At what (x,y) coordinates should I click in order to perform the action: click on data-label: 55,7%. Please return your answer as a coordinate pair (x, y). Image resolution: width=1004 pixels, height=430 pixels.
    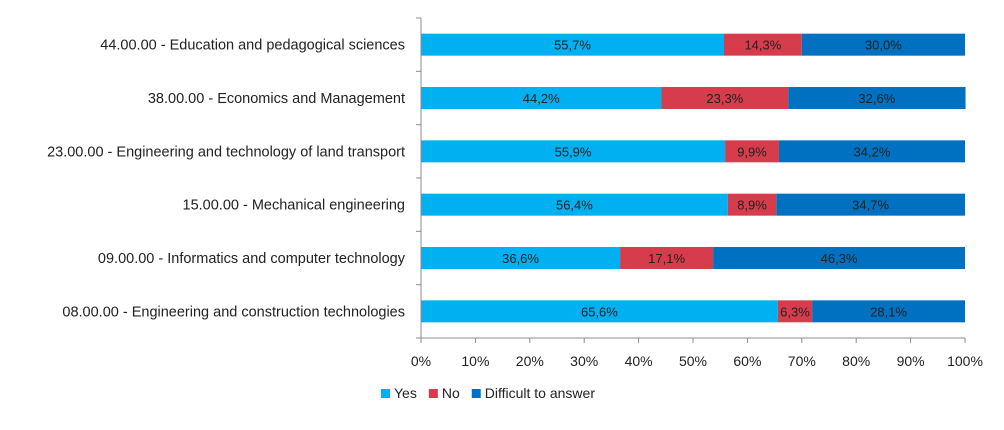
    Looking at the image, I should click on (572, 45).